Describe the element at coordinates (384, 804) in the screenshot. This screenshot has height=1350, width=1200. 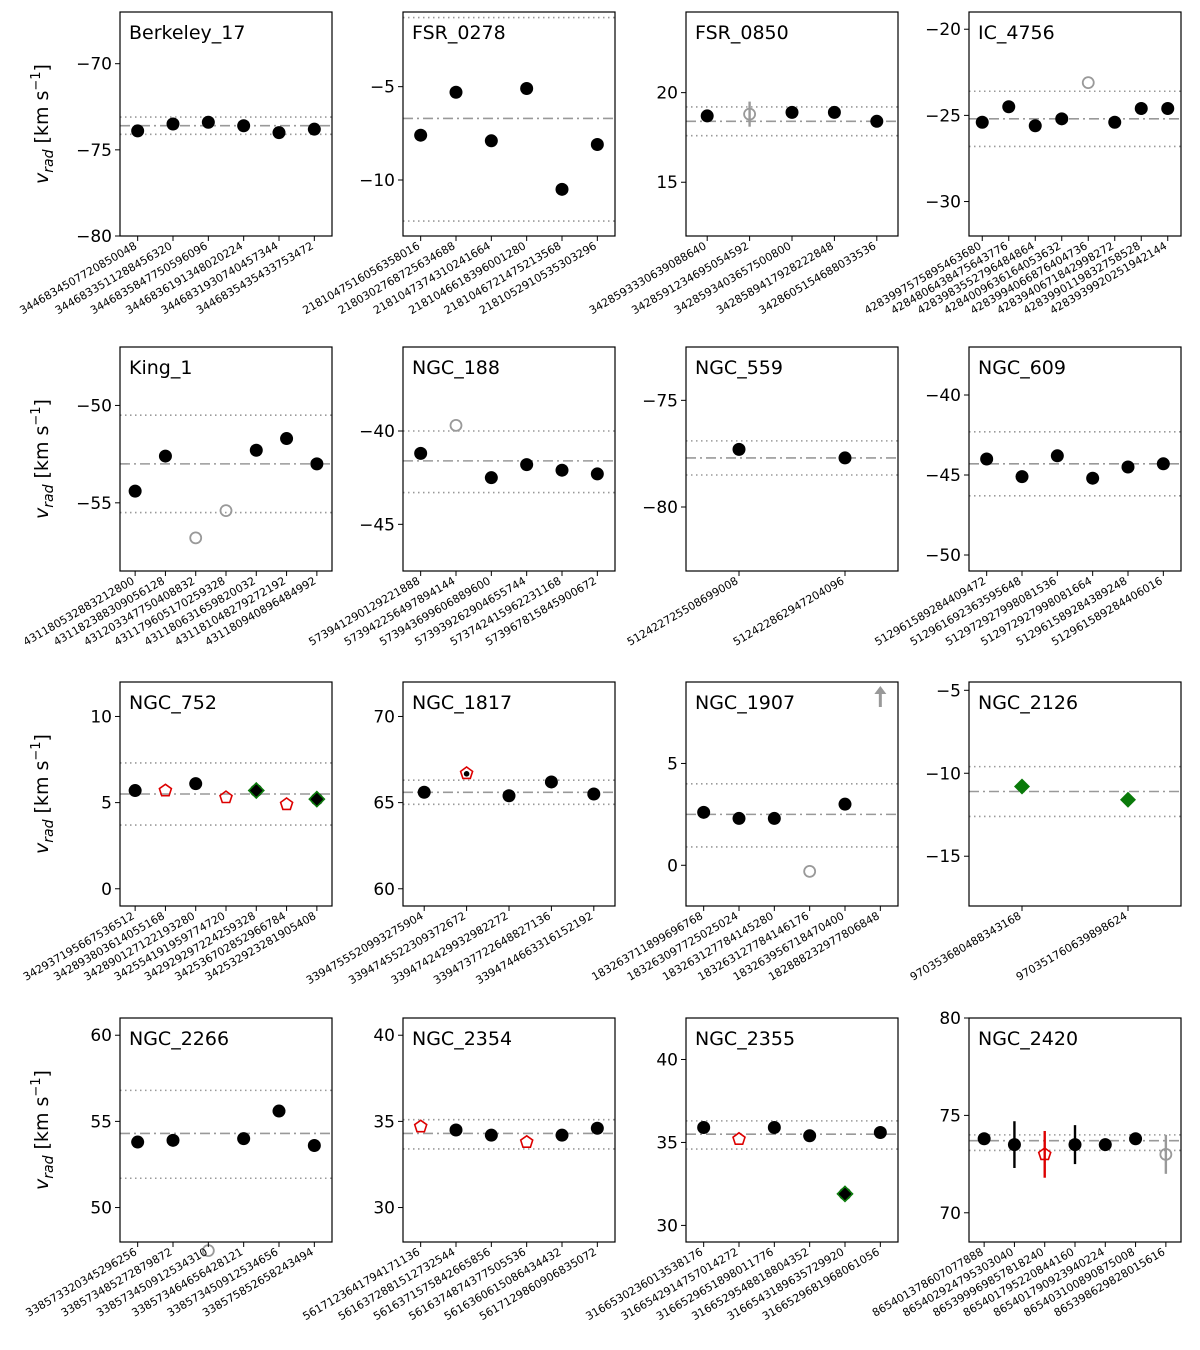
I see `y-tick-label: 65` at that location.